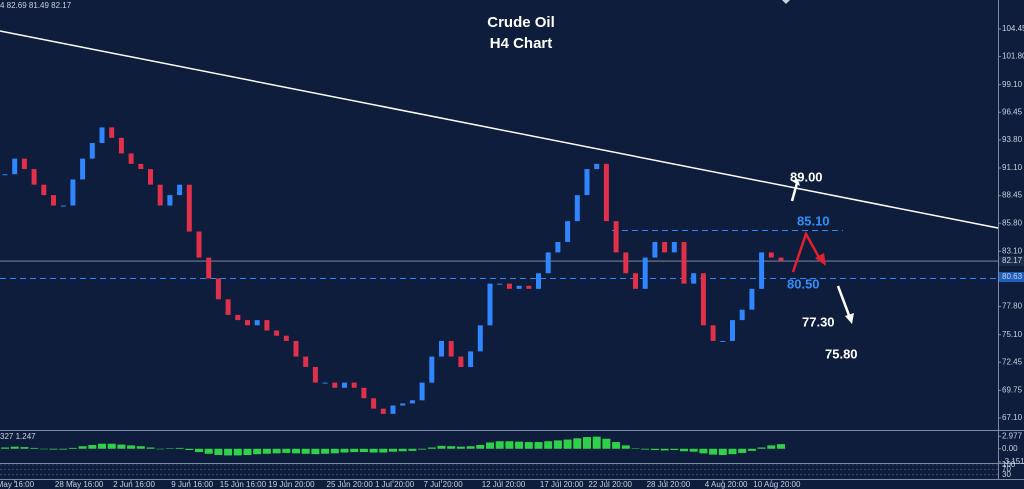 This screenshot has height=489, width=1024. Describe the element at coordinates (1006, 468) in the screenshot. I see `y-tick-label: 70` at that location.